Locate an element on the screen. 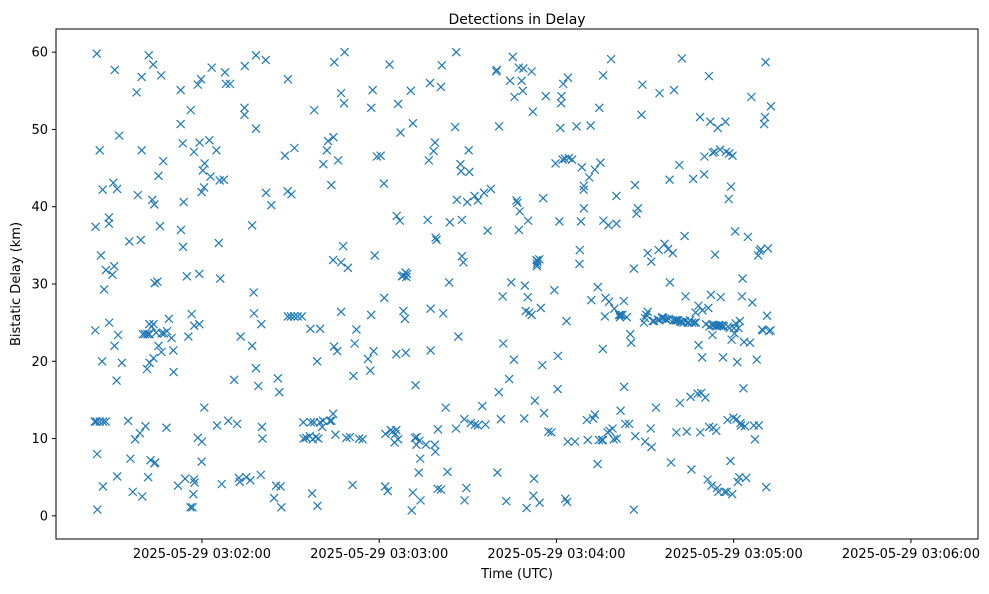 The height and width of the screenshot is (594, 989). y-tick-label: 40 is located at coordinates (39, 207).